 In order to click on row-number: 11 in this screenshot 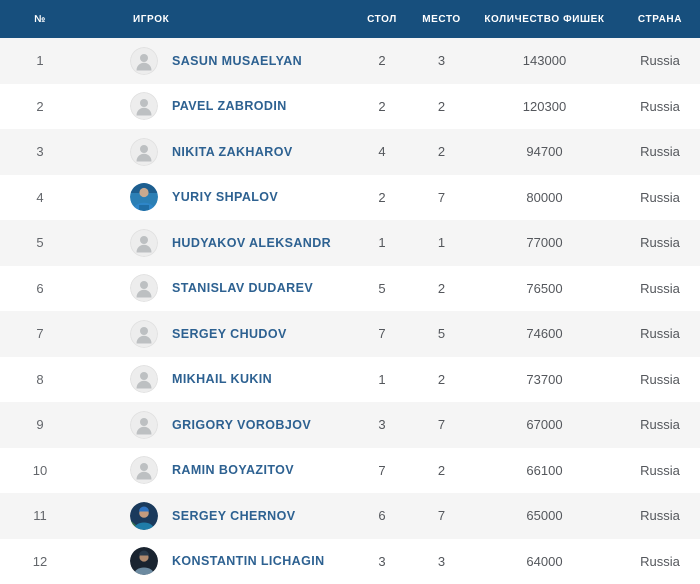, I will do `click(40, 516)`.